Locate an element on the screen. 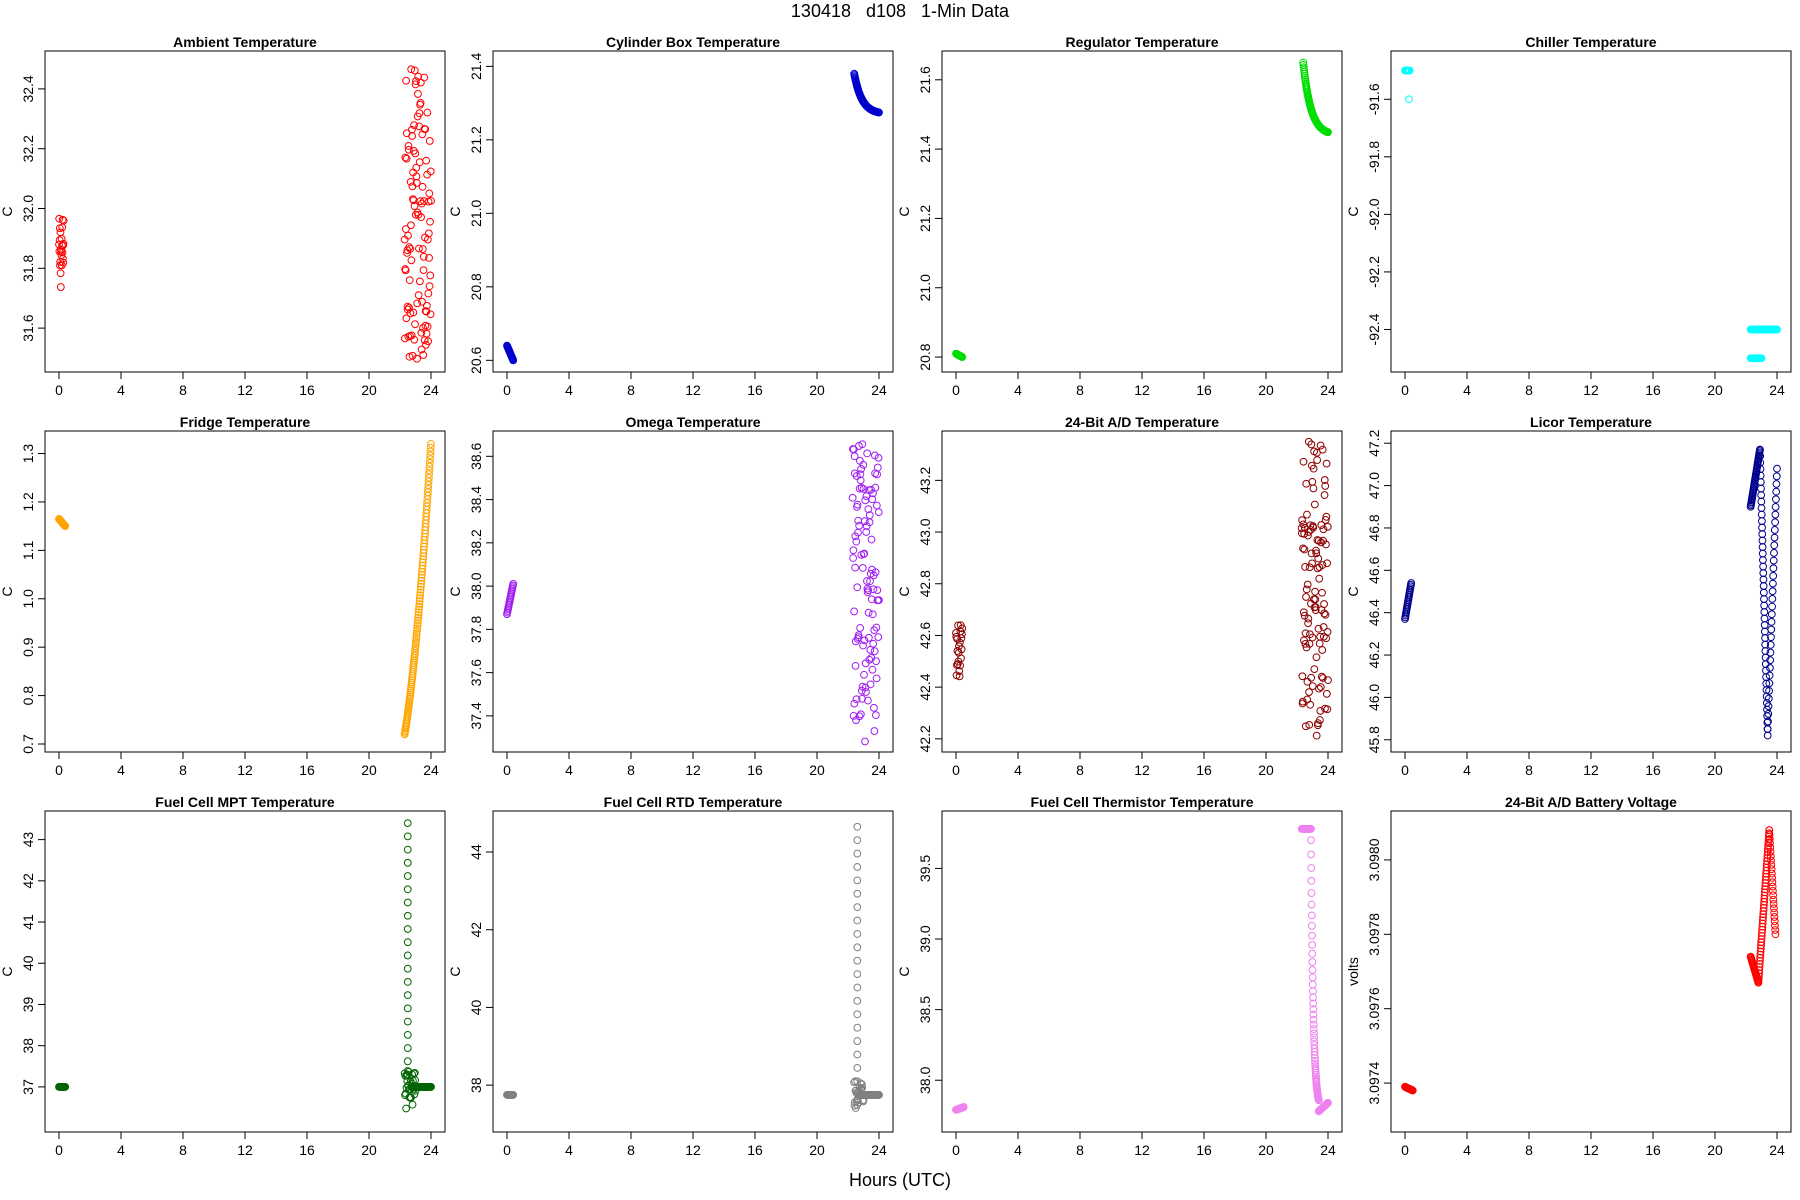 The width and height of the screenshot is (1800, 1200). y-tick-label: 47.2 is located at coordinates (1374, 442).